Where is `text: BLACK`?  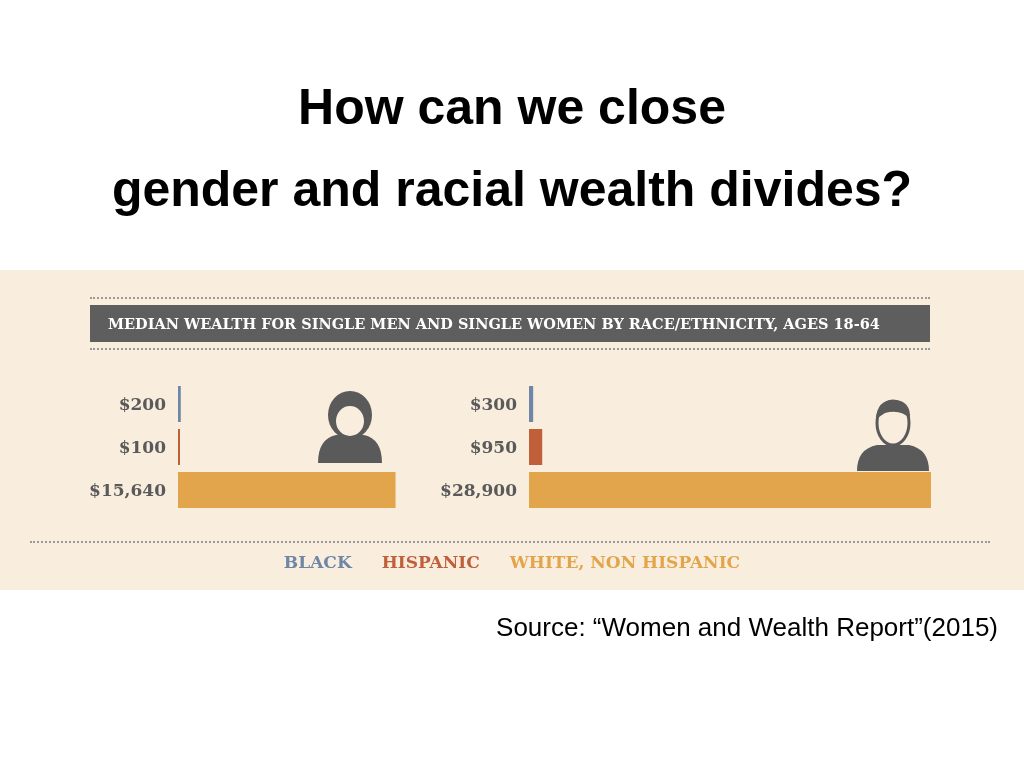 text: BLACK is located at coordinates (317, 562).